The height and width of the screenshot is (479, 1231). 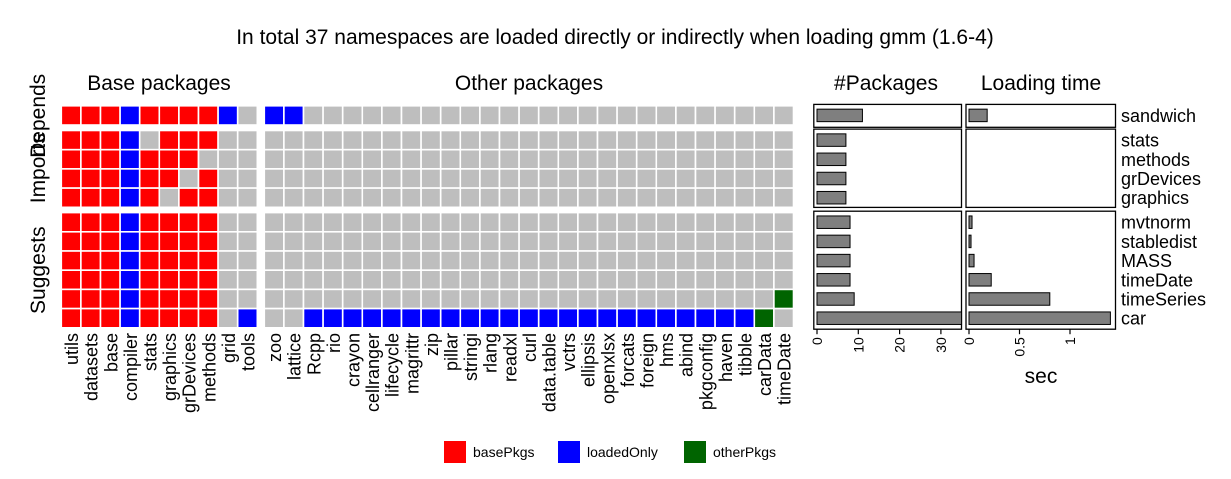 I want to click on cell-car-carData, so click(x=764, y=318).